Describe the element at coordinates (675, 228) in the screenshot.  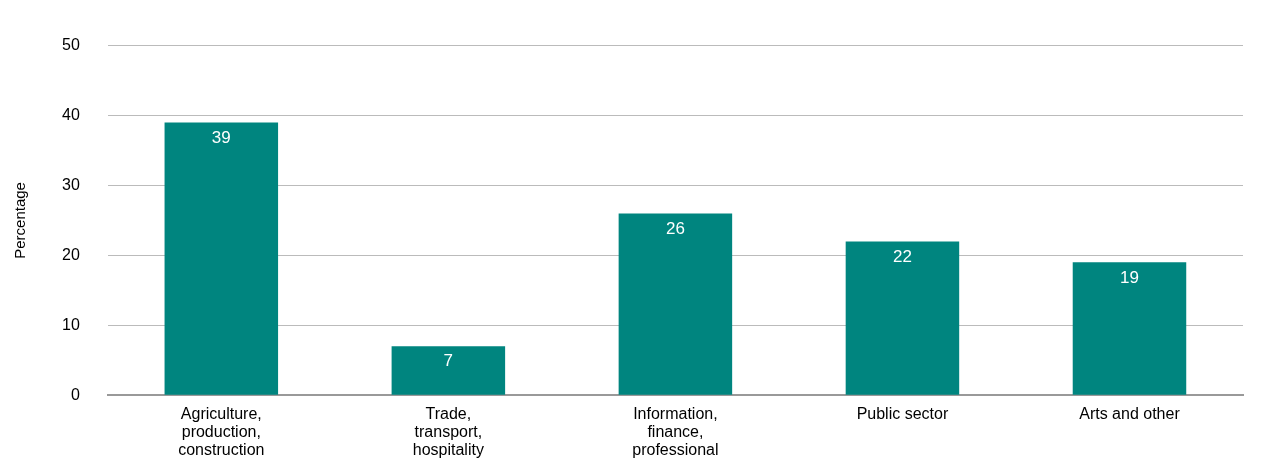
I see `data-label: 26` at that location.